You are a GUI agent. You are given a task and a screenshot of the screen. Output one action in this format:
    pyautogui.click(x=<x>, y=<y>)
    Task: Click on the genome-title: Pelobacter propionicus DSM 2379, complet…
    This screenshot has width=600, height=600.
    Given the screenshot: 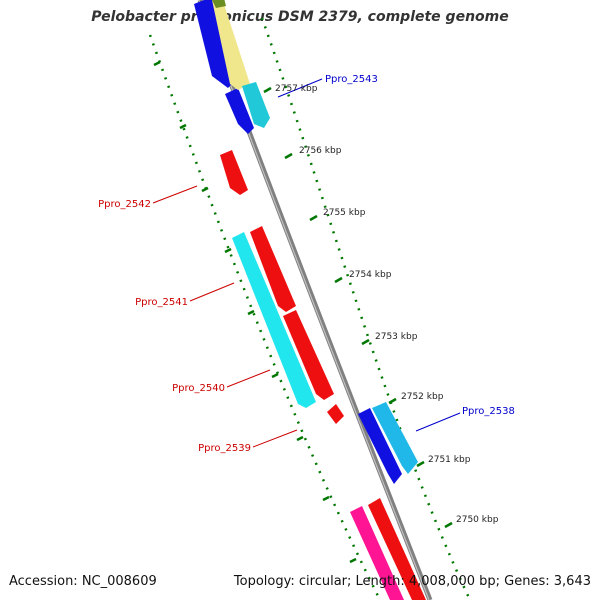 What is the action you would take?
    pyautogui.click(x=300, y=17)
    